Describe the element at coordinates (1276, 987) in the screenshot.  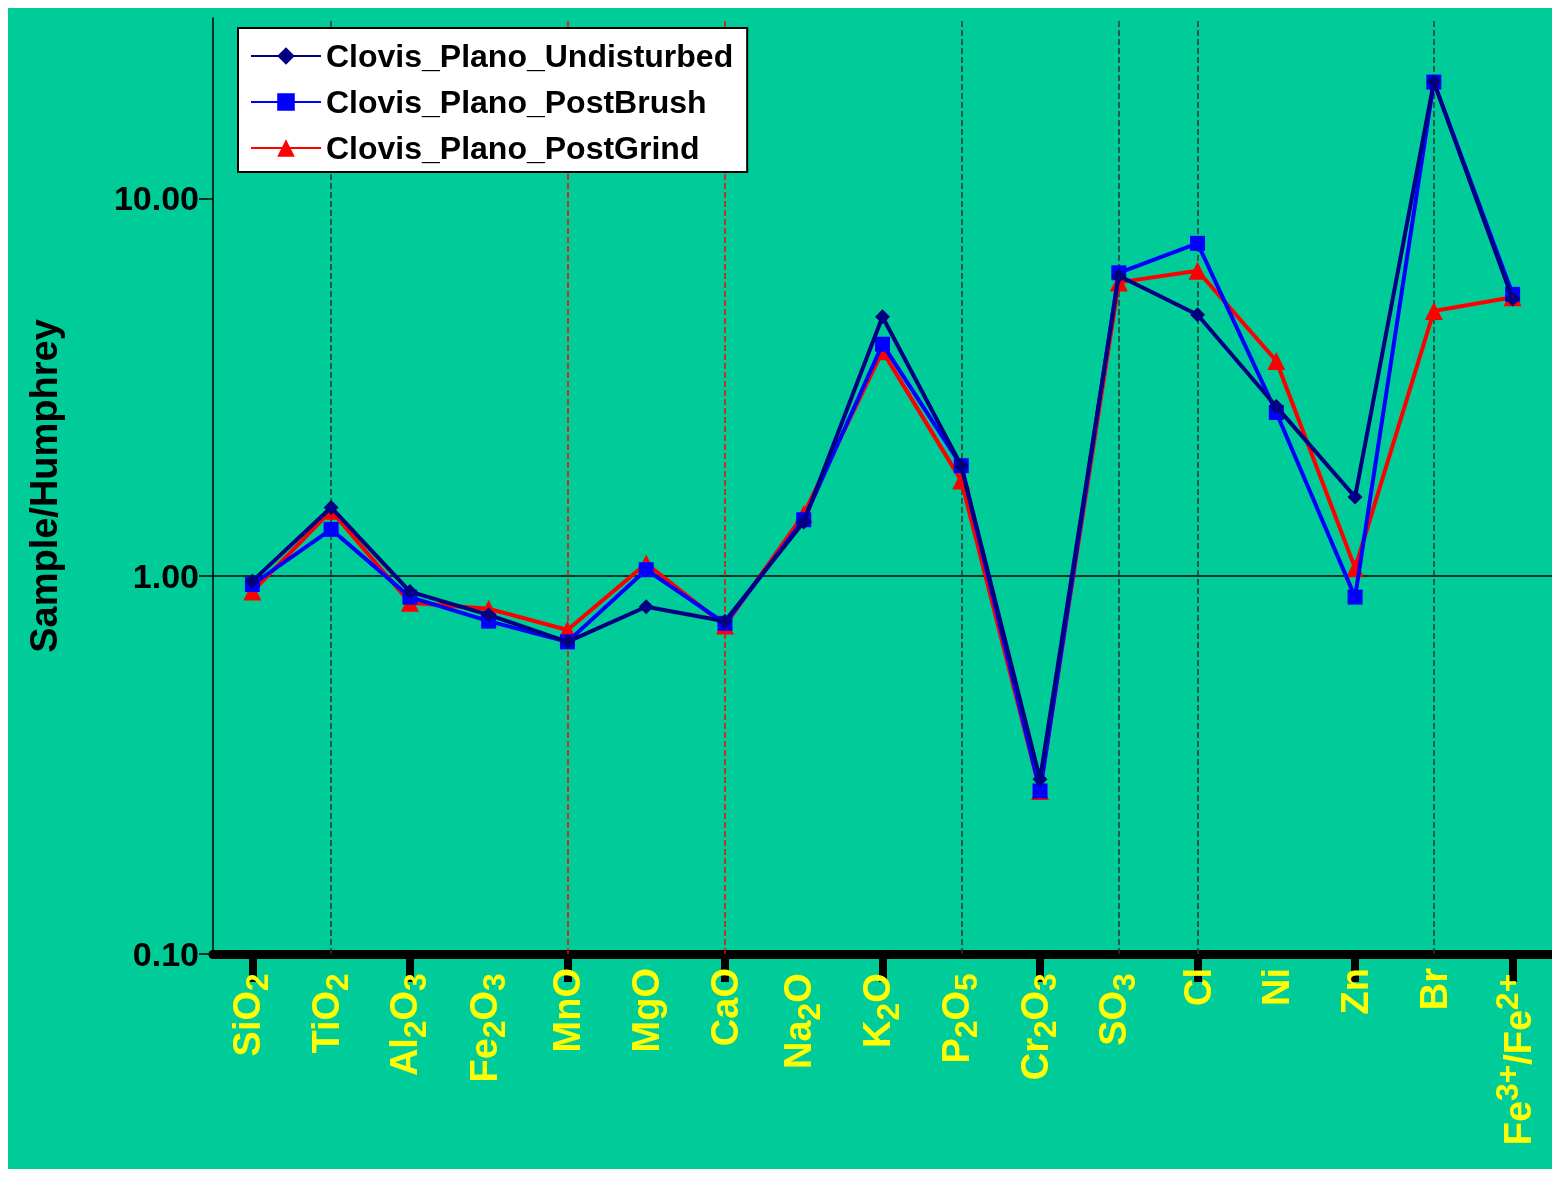
I see `x-tick-label: Ni` at that location.